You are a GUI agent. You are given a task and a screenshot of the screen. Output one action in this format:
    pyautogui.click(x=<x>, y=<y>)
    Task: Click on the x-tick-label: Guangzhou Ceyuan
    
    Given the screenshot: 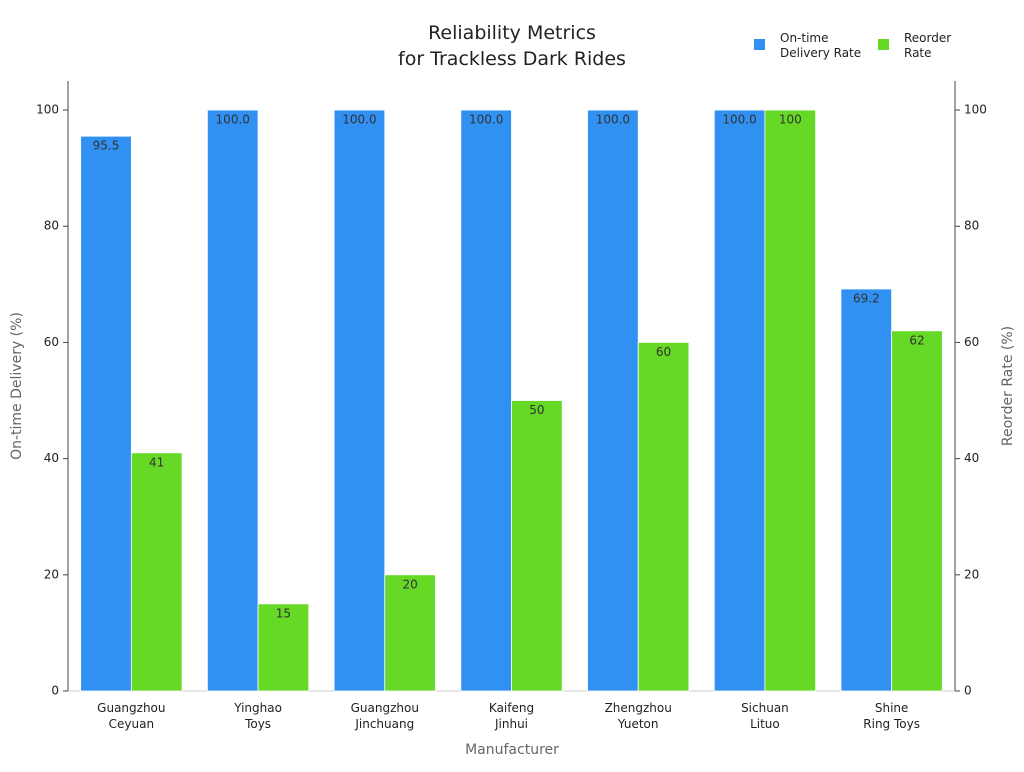 What is the action you would take?
    pyautogui.click(x=131, y=716)
    